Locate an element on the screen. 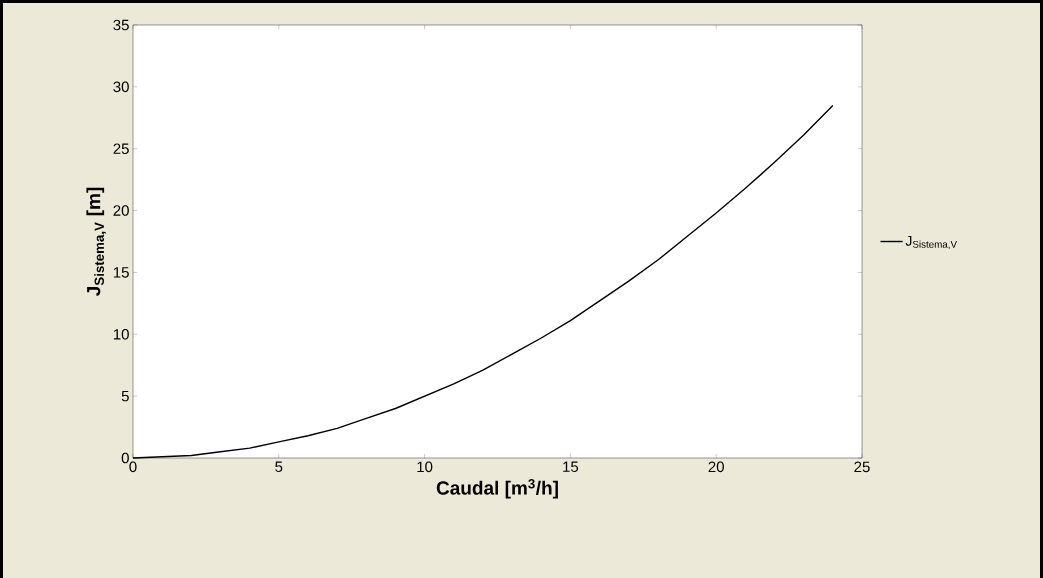 Image resolution: width=1043 pixels, height=578 pixels. x-tick-label: 20 is located at coordinates (716, 467).